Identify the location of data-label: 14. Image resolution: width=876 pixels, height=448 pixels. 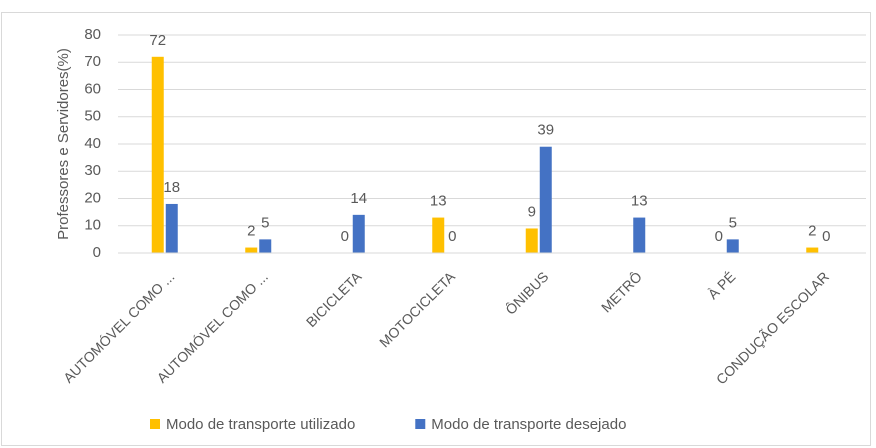
(358, 198).